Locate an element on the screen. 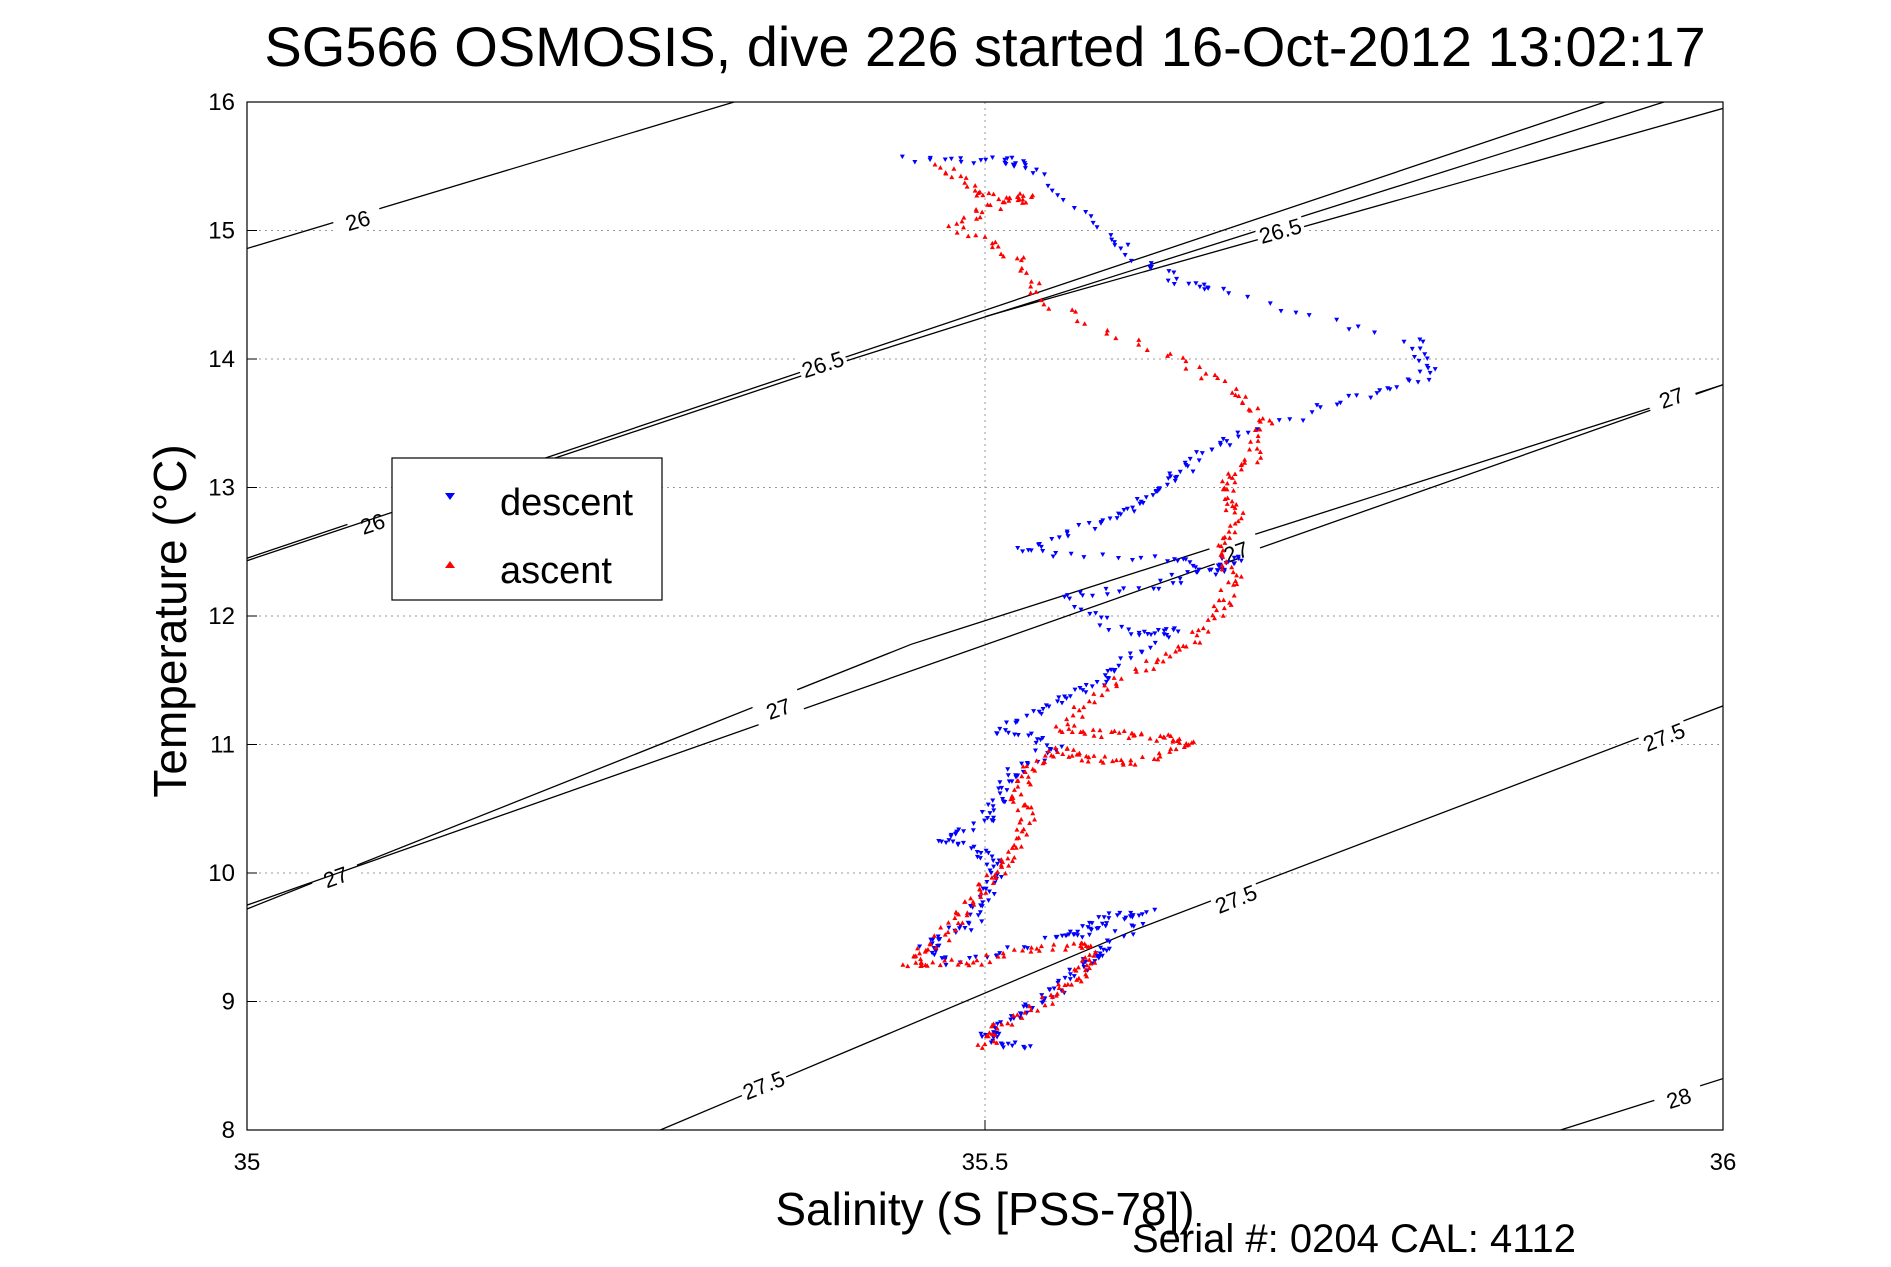 This screenshot has height=1267, width=1891. y-tick-label: 15 is located at coordinates (221, 231).